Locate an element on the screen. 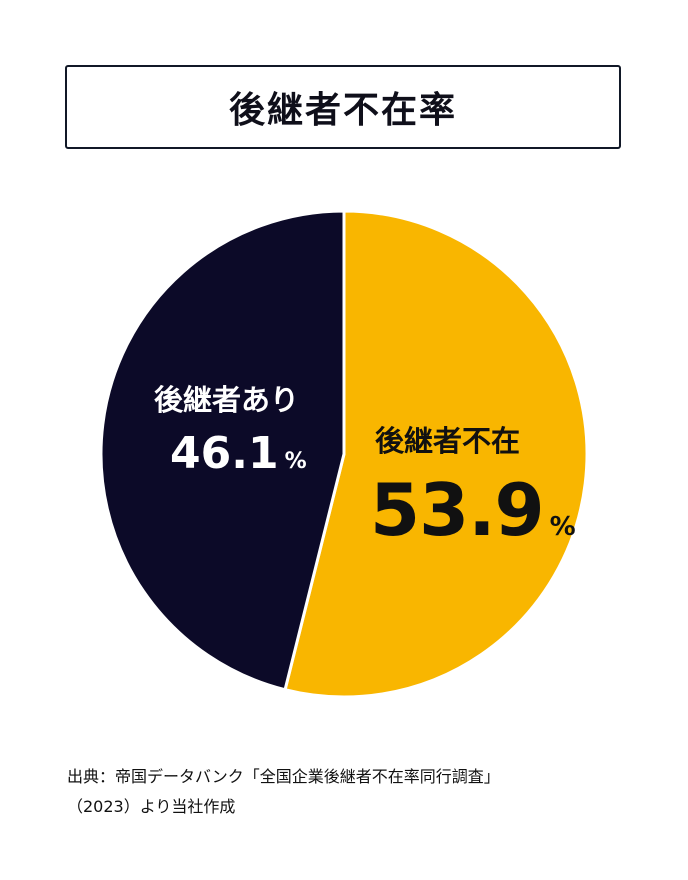 This screenshot has width=688, height=880. slice-label-present: 後継者あり is located at coordinates (227, 400).